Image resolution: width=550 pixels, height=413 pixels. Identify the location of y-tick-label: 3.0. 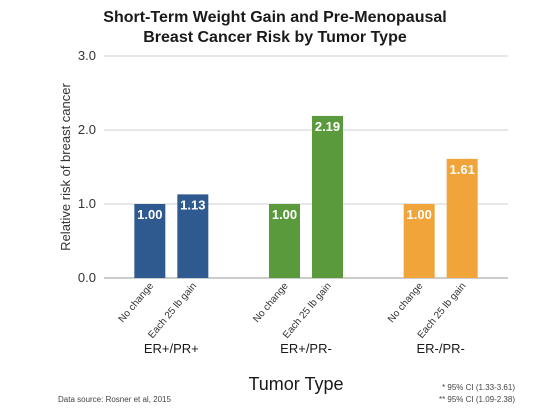
(87, 55).